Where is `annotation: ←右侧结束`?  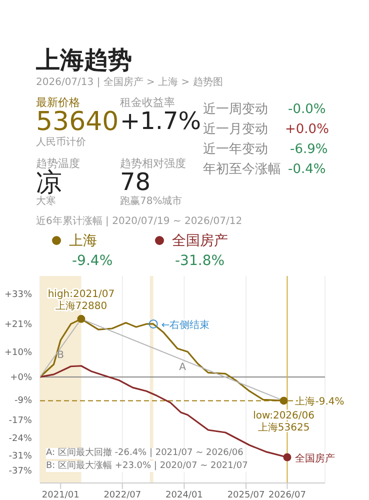
annotation: ←右侧结束 is located at coordinates (185, 324).